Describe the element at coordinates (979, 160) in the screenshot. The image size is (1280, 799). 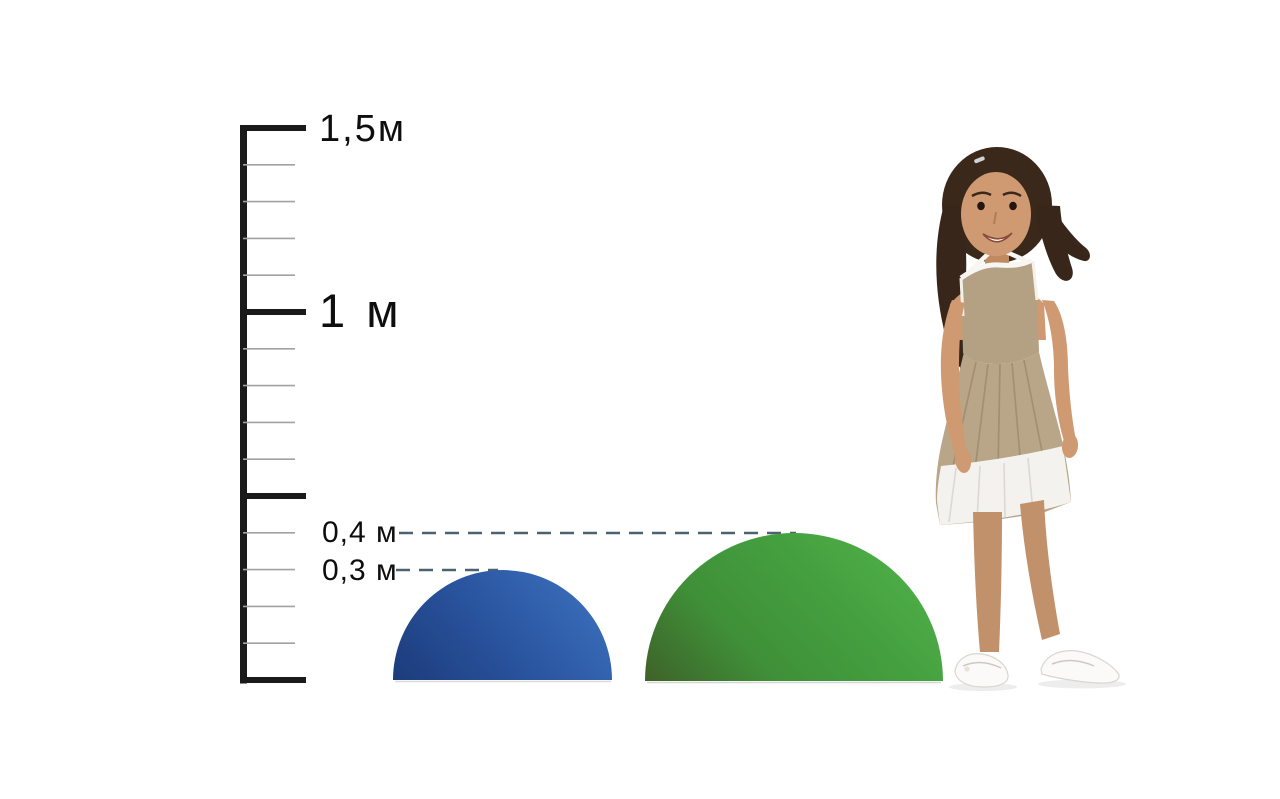
I see `hair-clip` at that location.